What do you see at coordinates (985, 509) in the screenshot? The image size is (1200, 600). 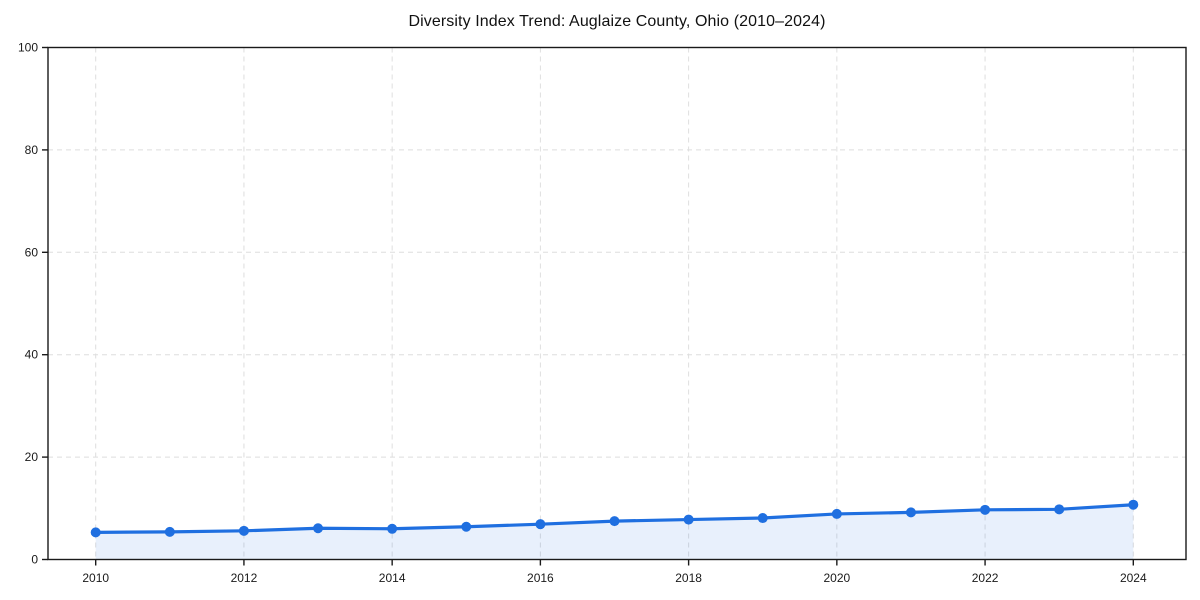 I see `data-point-2022` at bounding box center [985, 509].